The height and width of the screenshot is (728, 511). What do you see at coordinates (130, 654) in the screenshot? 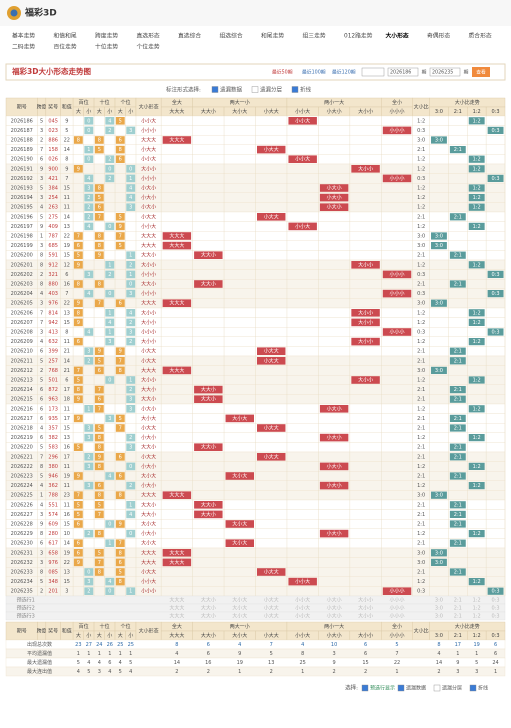
I see `stat-value: 1` at bounding box center [130, 654].